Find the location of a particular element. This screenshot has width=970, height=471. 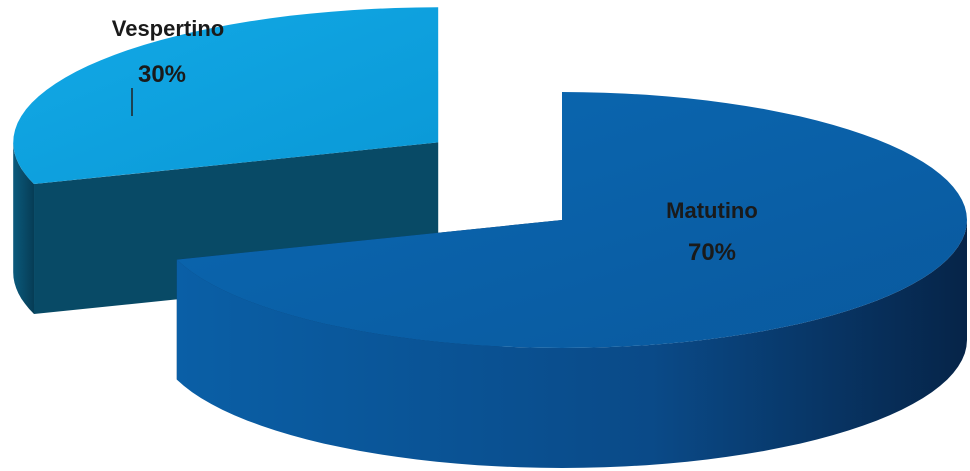

data-label-value-vespertino: 30% is located at coordinates (162, 74).